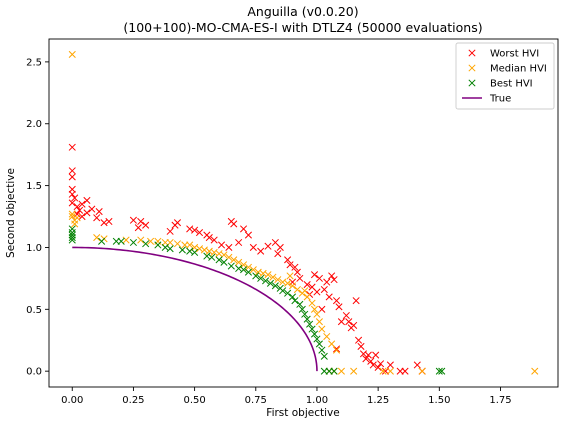 The height and width of the screenshot is (424, 568). Describe the element at coordinates (378, 400) in the screenshot. I see `x-tick-label: 1.25` at that location.